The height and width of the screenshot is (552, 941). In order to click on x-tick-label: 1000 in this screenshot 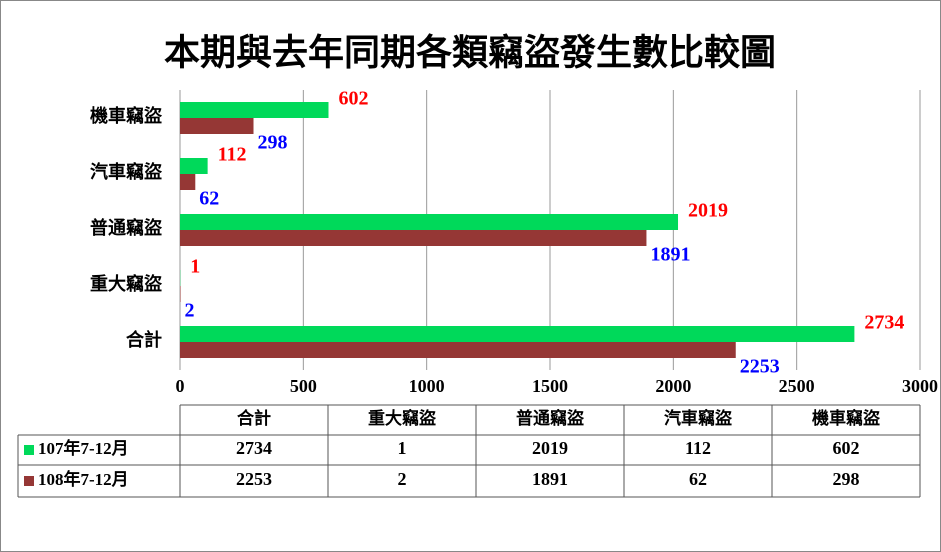, I will do `click(427, 386)`.